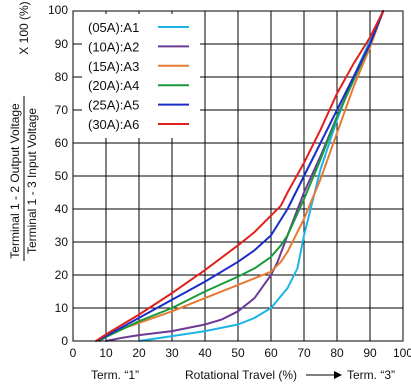 Image resolution: width=411 pixels, height=387 pixels. What do you see at coordinates (62, 242) in the screenshot?
I see `y-tick-label: 30` at bounding box center [62, 242].